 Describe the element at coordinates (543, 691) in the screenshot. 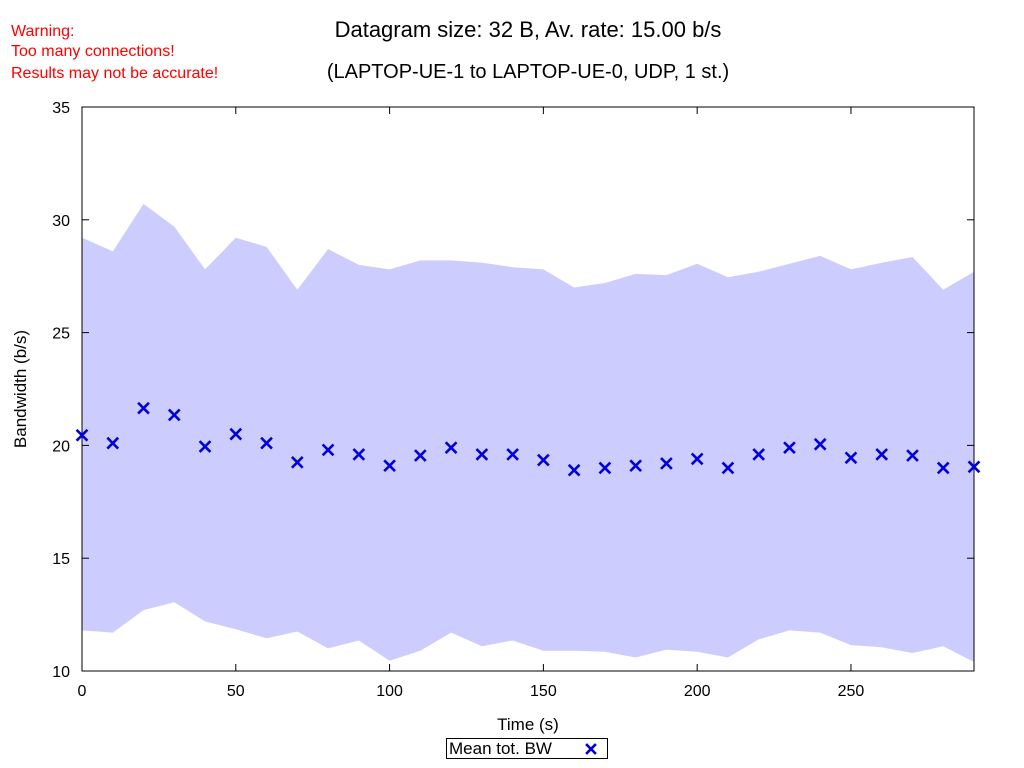

I see `x-tick-label: 150` at that location.